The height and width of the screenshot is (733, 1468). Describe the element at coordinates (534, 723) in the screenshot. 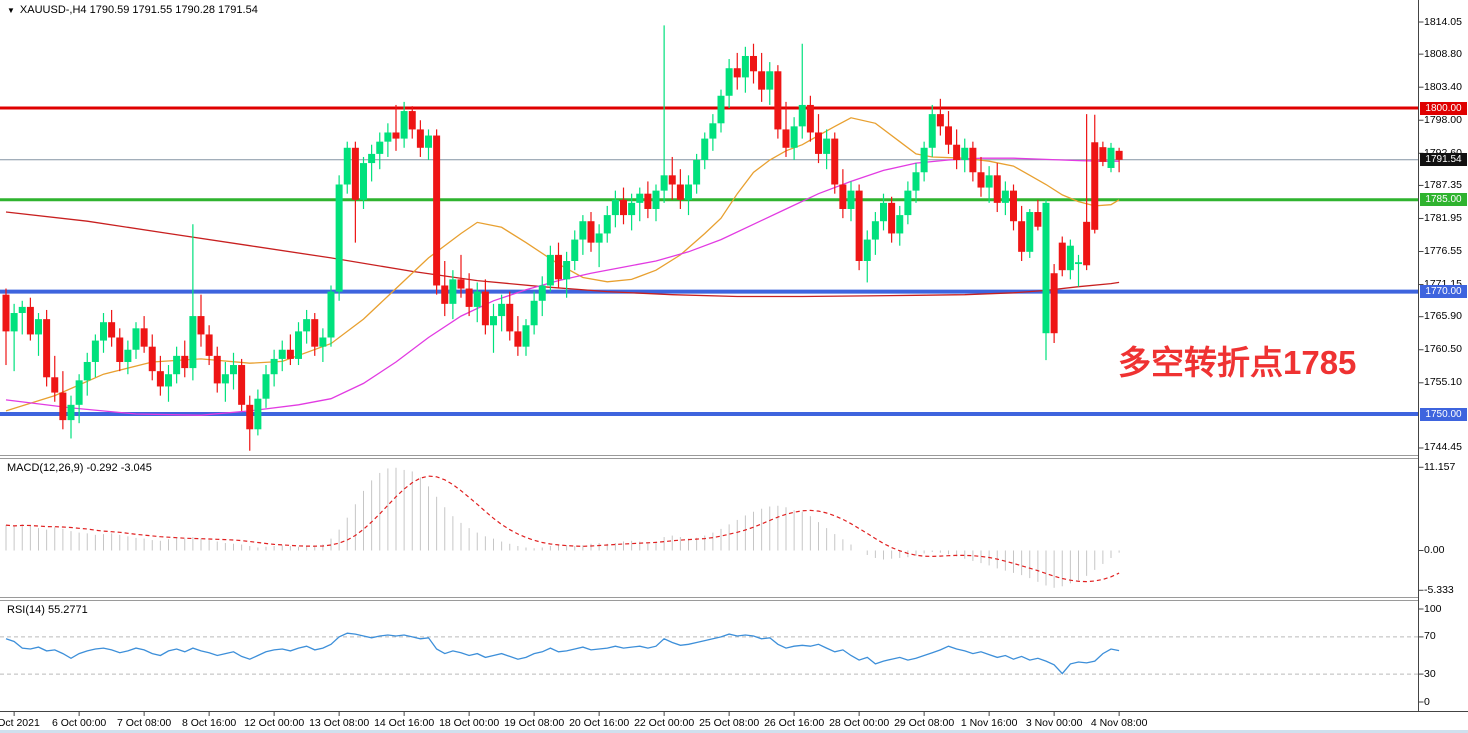

I see `time-axis-label: 19 Oct 08:00` at that location.